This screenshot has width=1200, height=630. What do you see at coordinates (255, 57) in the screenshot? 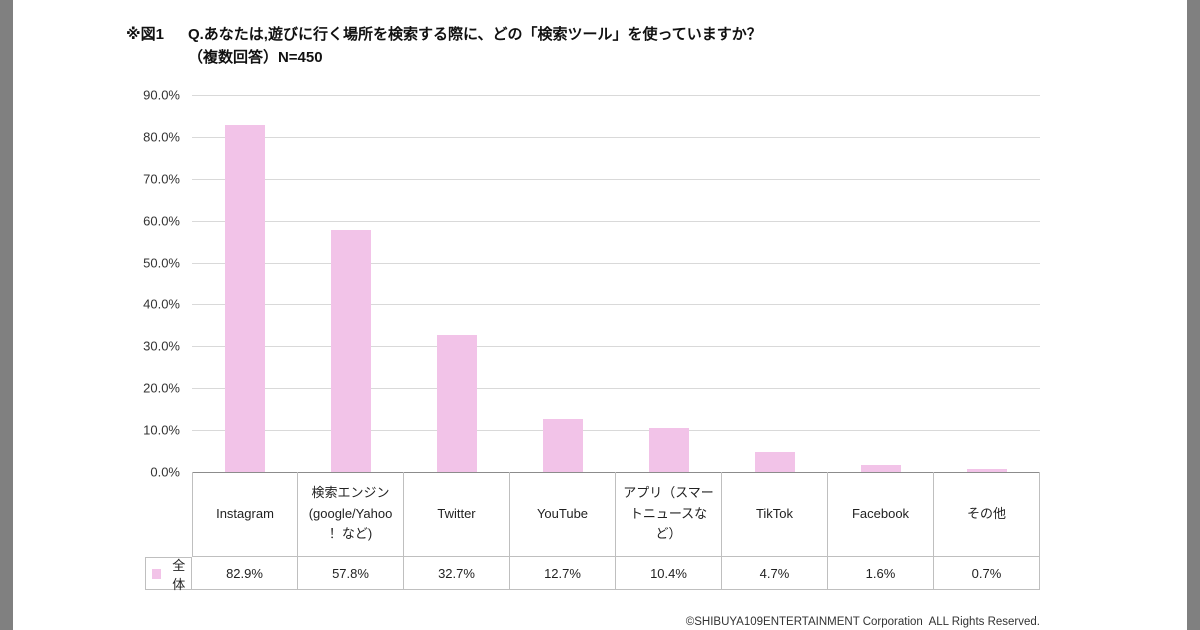
I see `question-line-2: （複数回答）N=450` at bounding box center [255, 57].